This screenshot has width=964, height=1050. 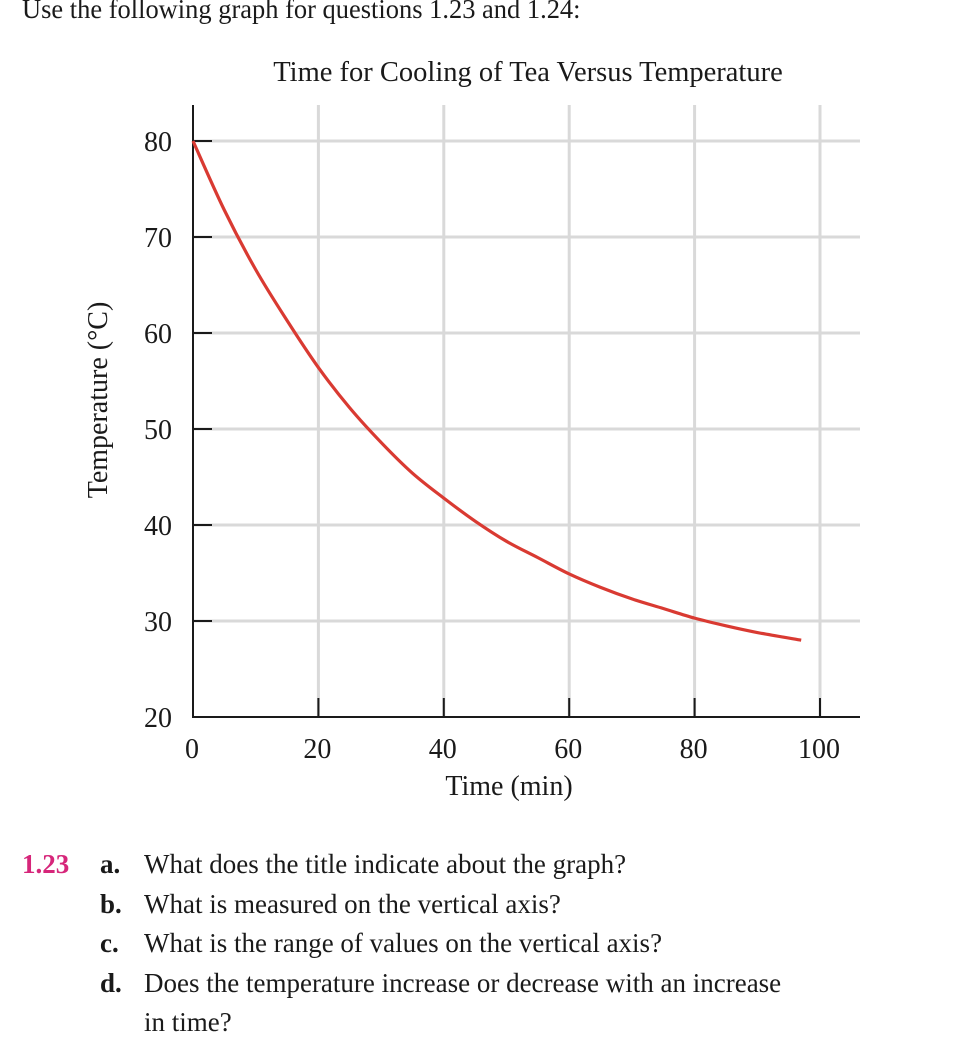 I want to click on question-text: in time?, so click(x=188, y=1022).